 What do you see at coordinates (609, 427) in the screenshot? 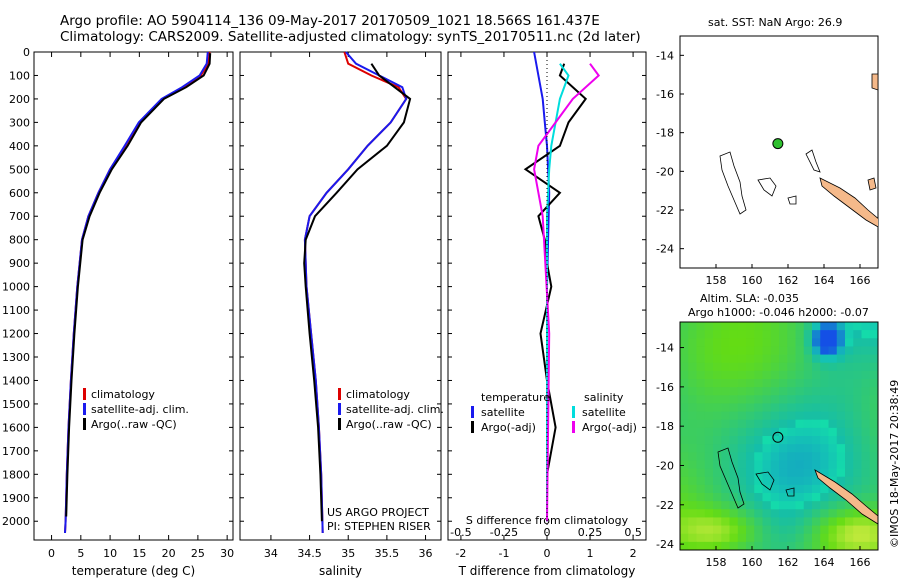
I see `legend-label: Argo(-adj)` at bounding box center [609, 427].